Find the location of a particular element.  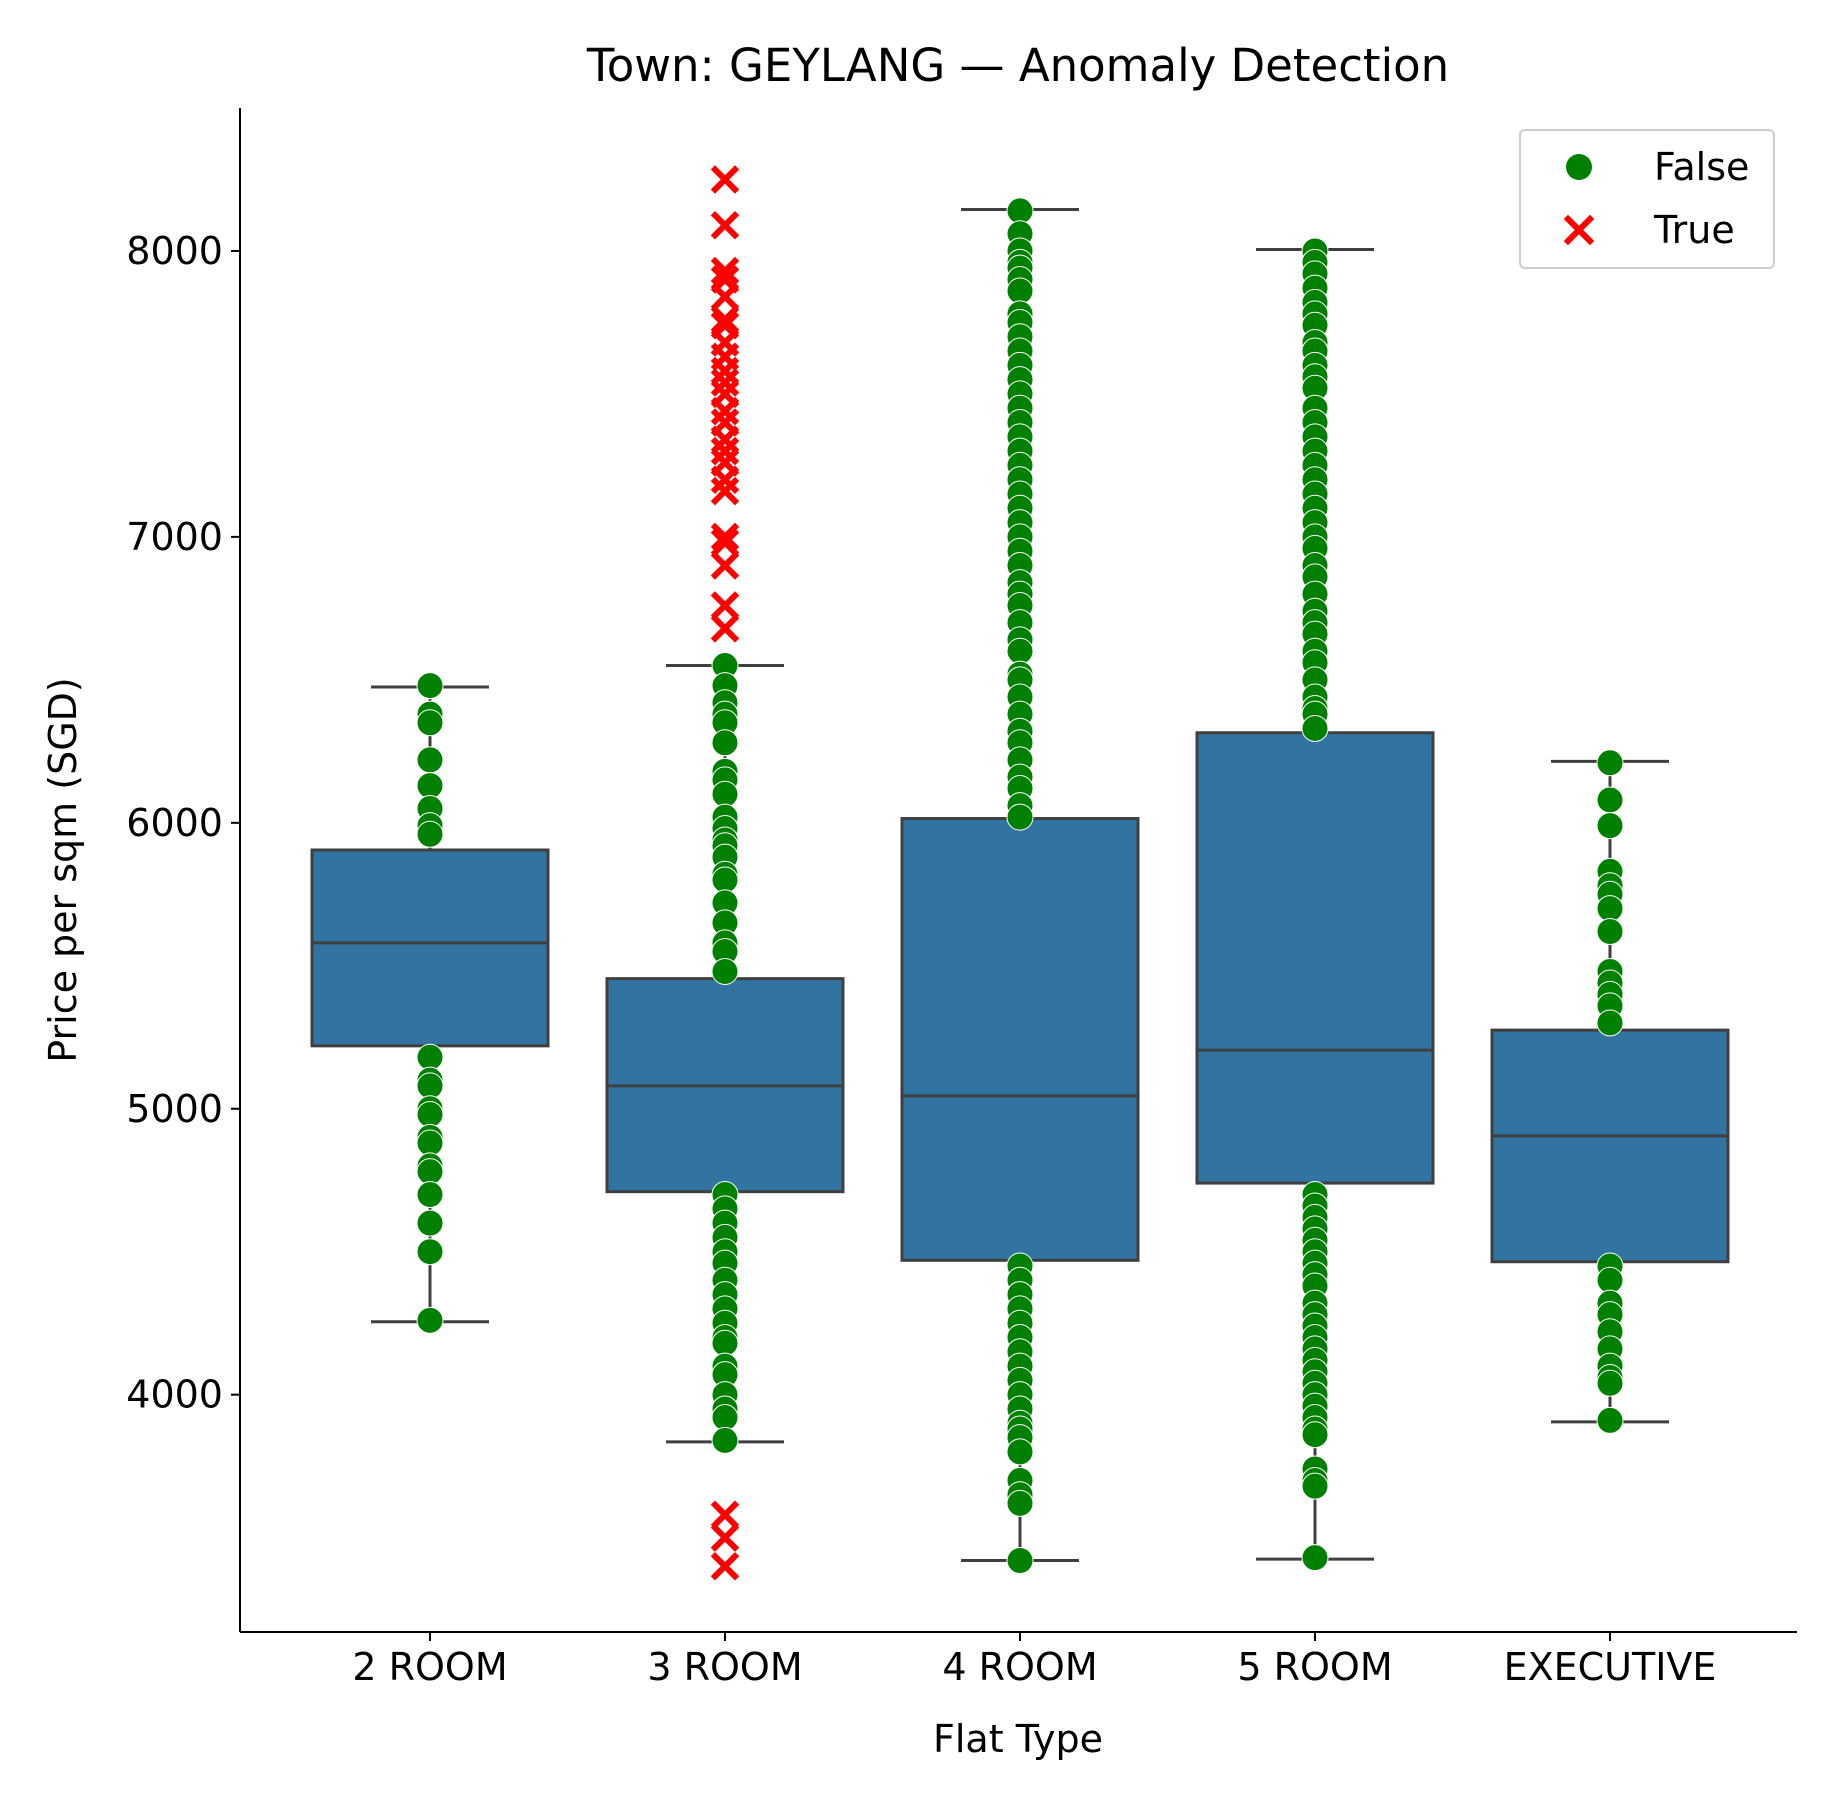

y-tick-label: 5000 is located at coordinates (174, 1109).